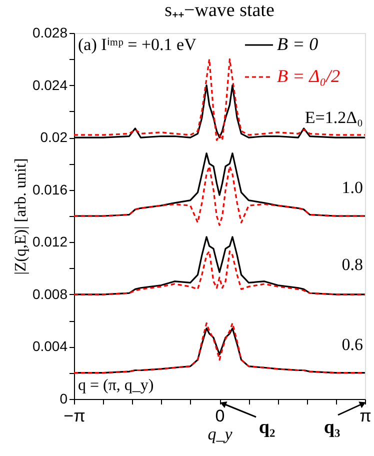 The image size is (374, 456). What do you see at coordinates (50, 346) in the screenshot?
I see `y-tick-label: 0.004` at bounding box center [50, 346].